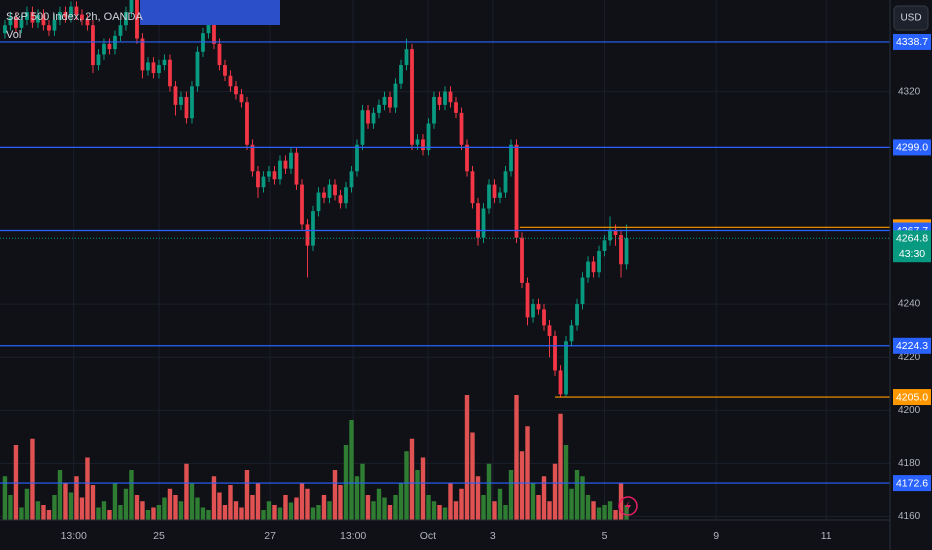 The image size is (932, 550). Describe the element at coordinates (605, 536) in the screenshot. I see `x-tick-label: 5` at that location.